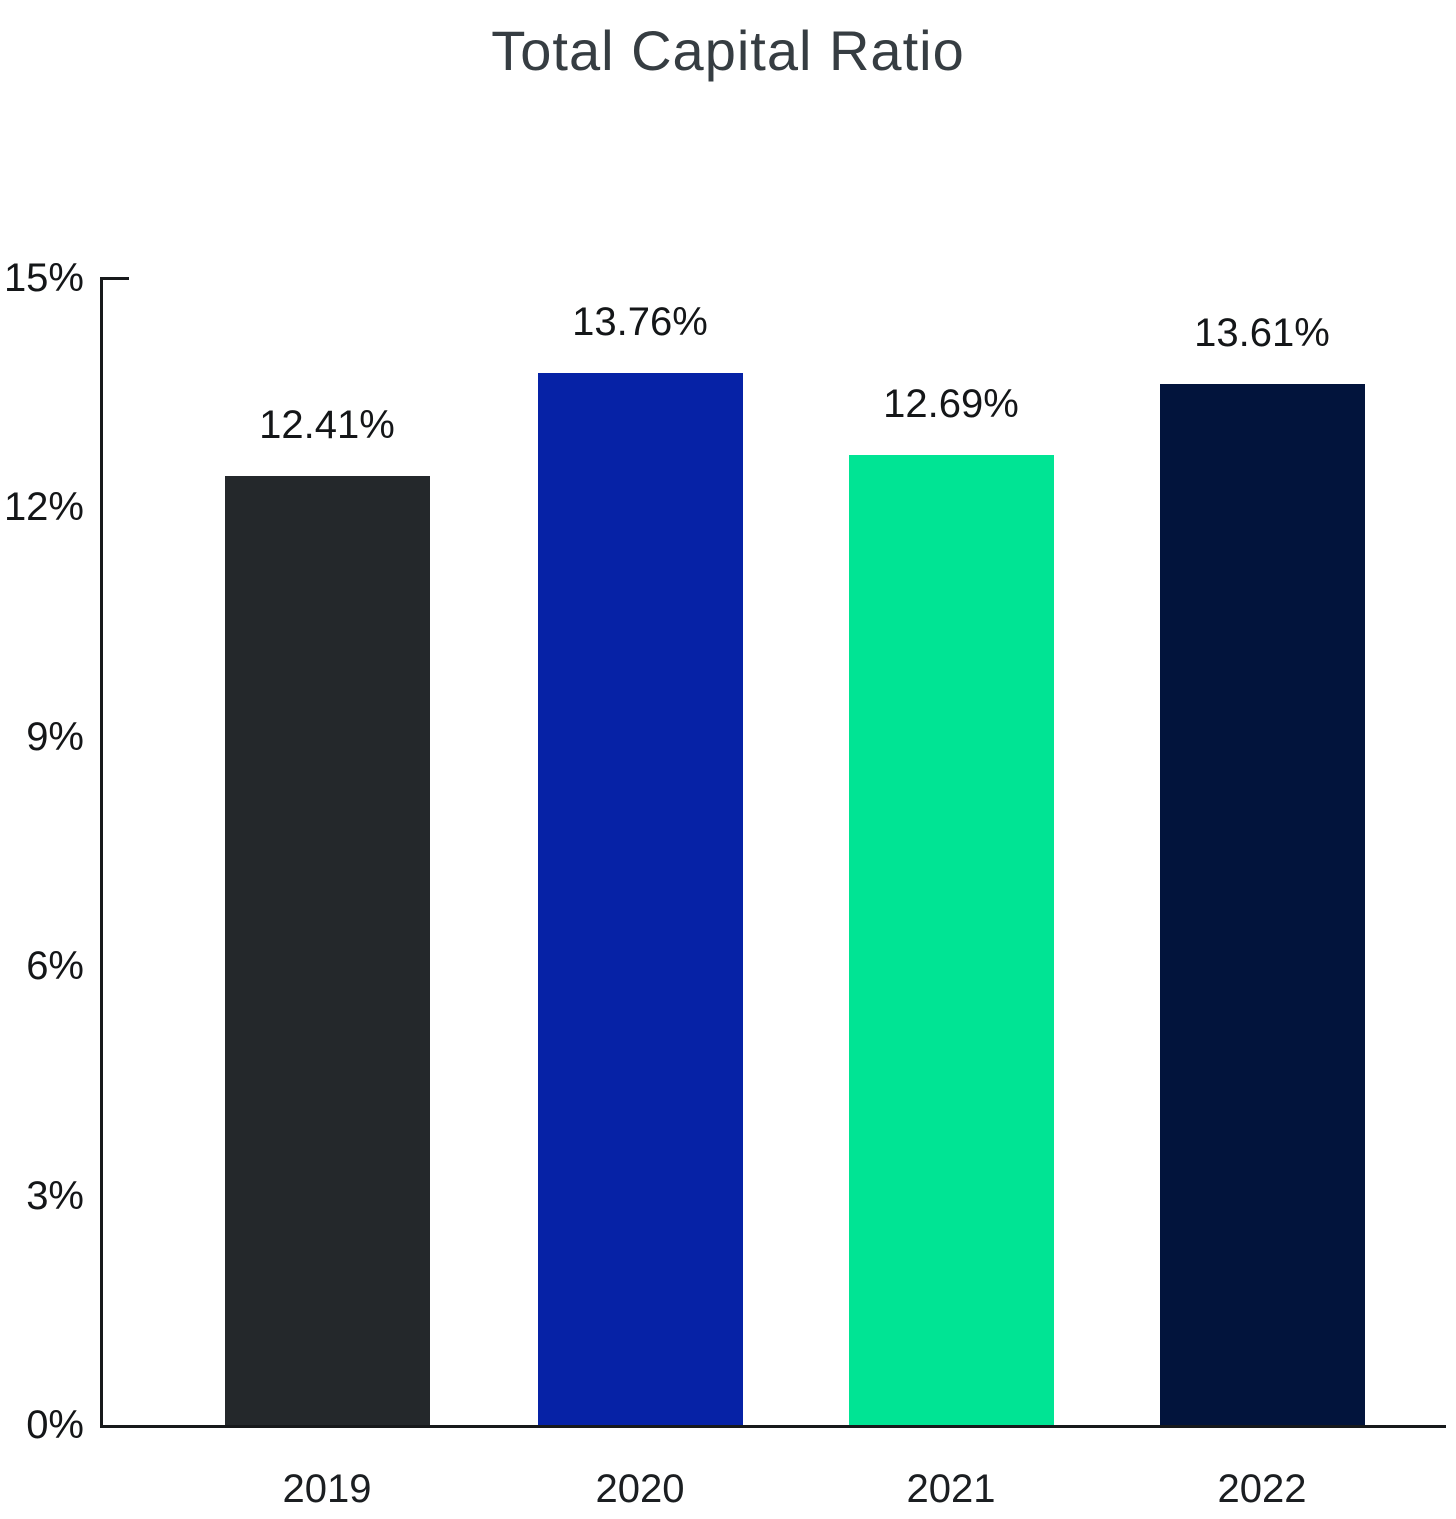 Image resolution: width=1456 pixels, height=1519 pixels. I want to click on bar-2020, so click(640, 899).